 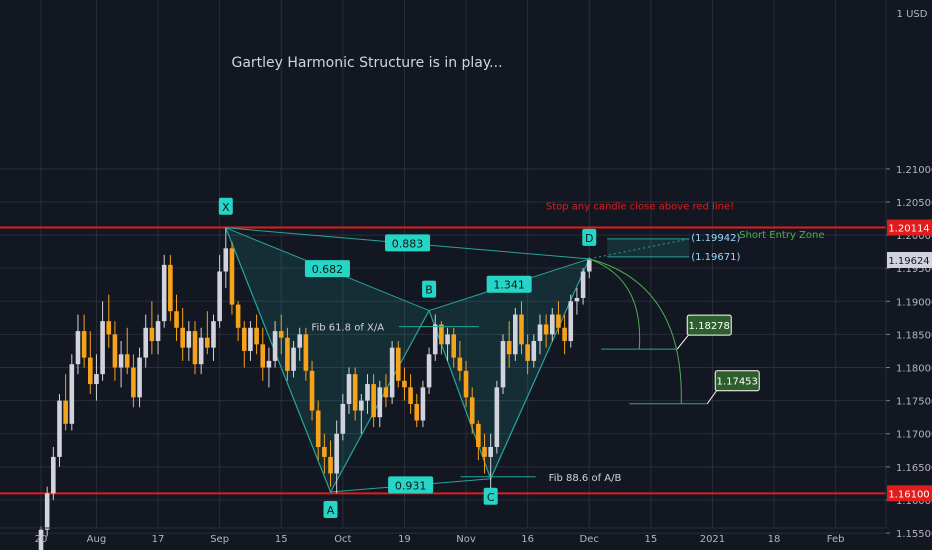 What do you see at coordinates (712, 539) in the screenshot?
I see `x-tick-label: 2021` at bounding box center [712, 539].